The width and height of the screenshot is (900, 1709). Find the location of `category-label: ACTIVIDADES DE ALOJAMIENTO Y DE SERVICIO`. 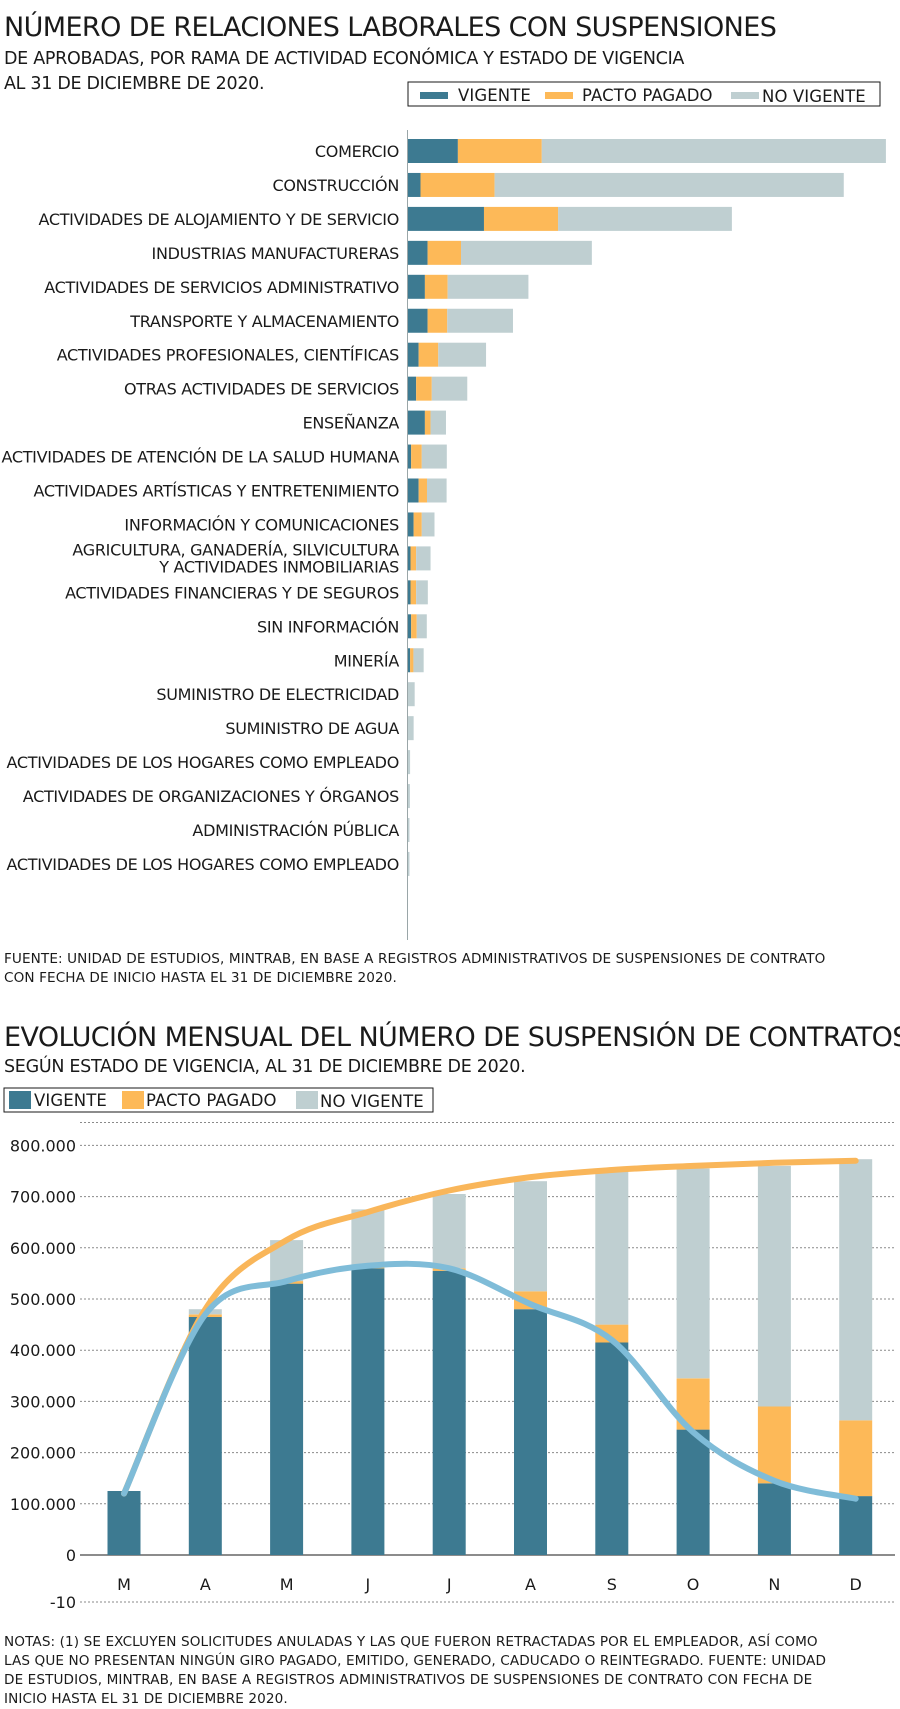

category-label: ACTIVIDADES DE ALOJAMIENTO Y DE SERVICIO is located at coordinates (218, 219).